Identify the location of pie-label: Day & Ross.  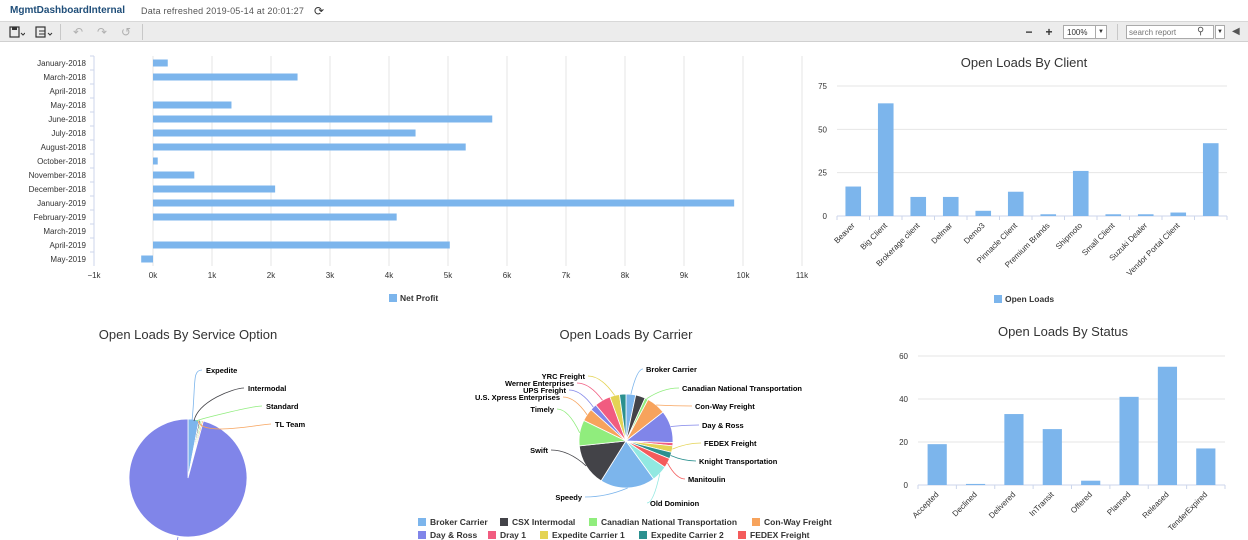
(723, 425).